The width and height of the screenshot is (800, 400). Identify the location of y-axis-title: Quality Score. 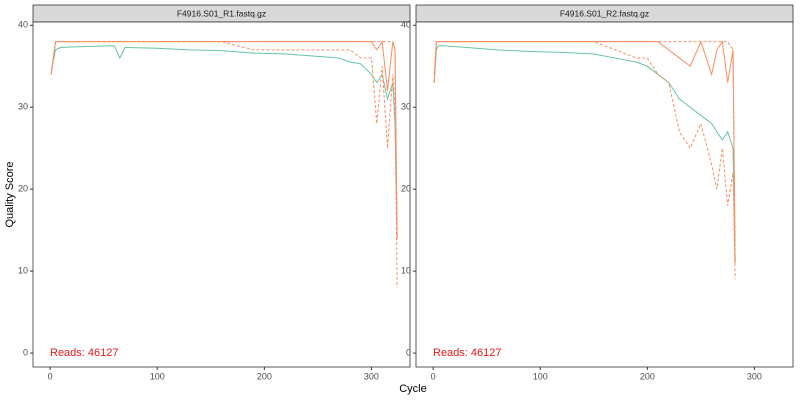
(10, 194).